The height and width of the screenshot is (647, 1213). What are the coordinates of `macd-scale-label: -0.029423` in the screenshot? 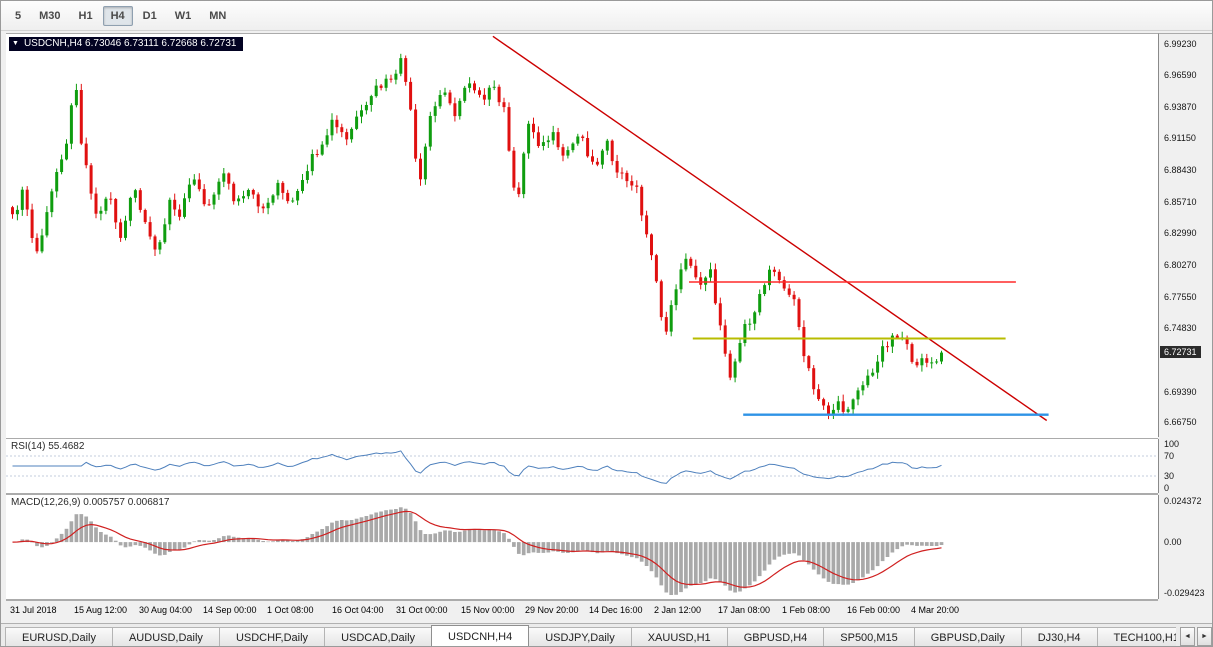 It's located at (1184, 593).